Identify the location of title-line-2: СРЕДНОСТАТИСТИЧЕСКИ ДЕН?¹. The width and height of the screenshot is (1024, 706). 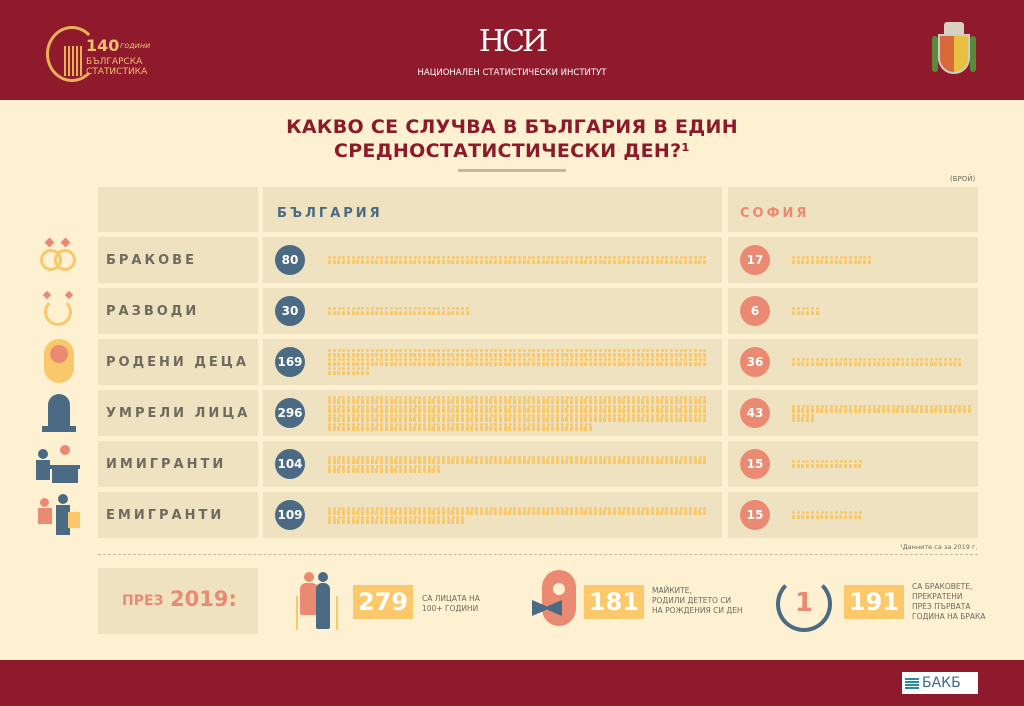
(512, 151).